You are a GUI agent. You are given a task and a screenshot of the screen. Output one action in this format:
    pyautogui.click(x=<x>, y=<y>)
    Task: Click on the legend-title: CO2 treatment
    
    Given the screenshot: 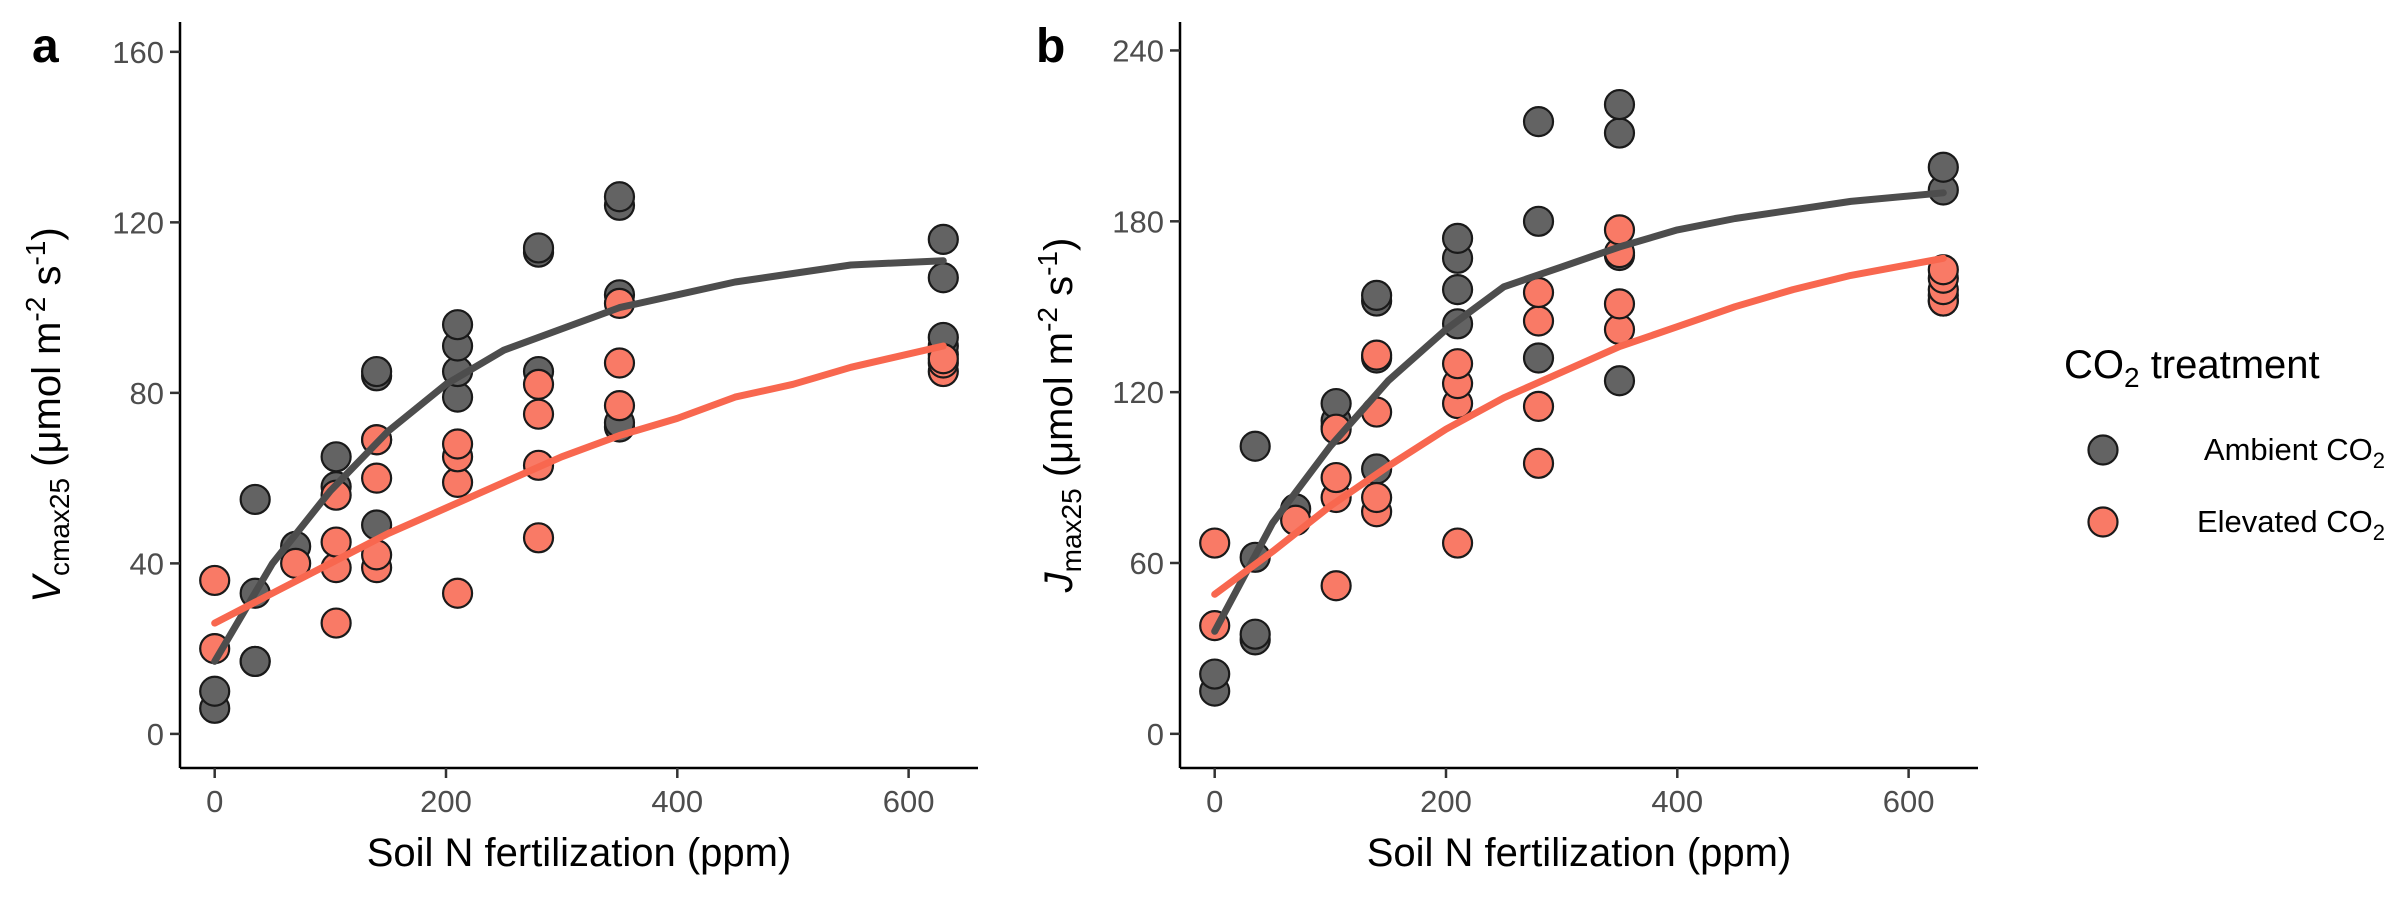 What is the action you would take?
    pyautogui.click(x=2192, y=368)
    